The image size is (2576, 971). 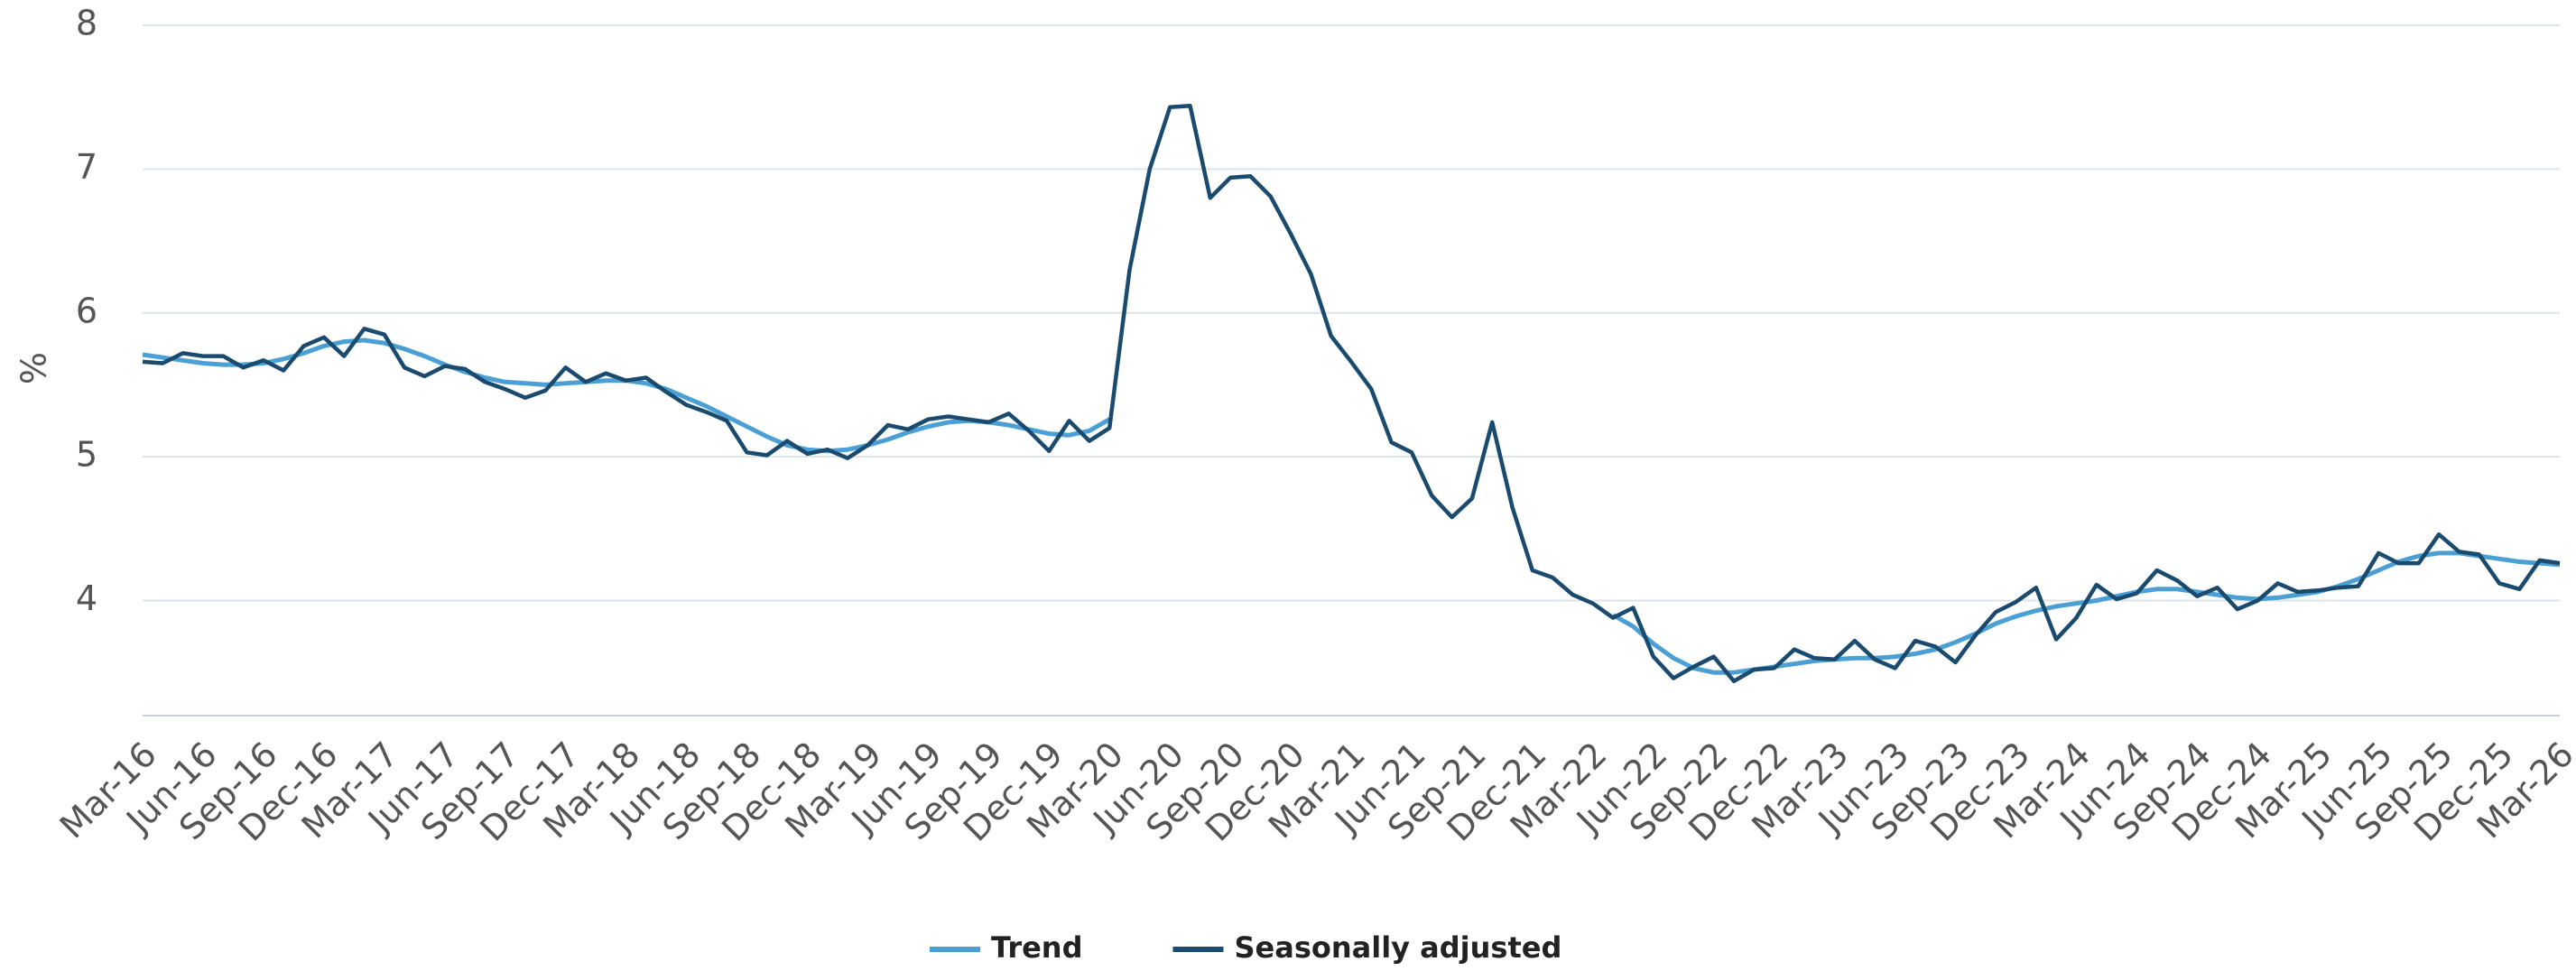 What do you see at coordinates (86, 311) in the screenshot?
I see `y-tick-label: 6` at bounding box center [86, 311].